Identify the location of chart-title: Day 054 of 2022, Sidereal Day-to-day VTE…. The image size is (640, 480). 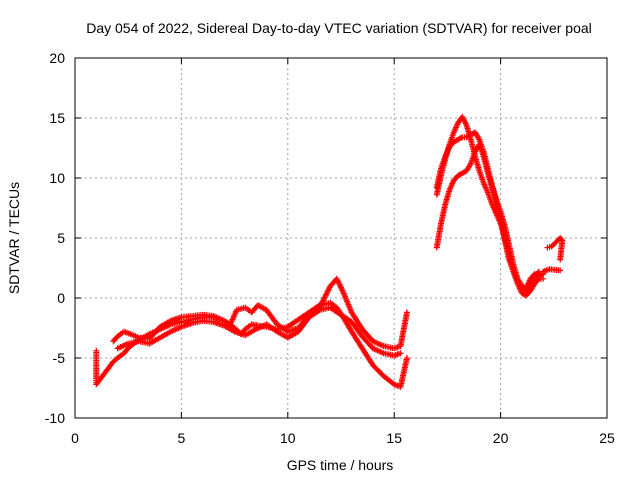
(339, 28).